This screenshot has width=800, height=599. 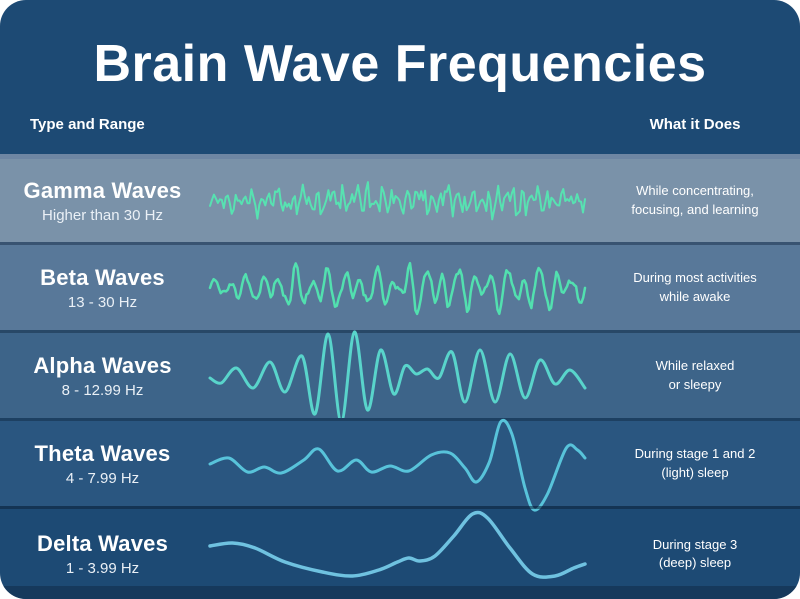 What do you see at coordinates (695, 287) in the screenshot?
I see `wave-description: During most activities while awake` at bounding box center [695, 287].